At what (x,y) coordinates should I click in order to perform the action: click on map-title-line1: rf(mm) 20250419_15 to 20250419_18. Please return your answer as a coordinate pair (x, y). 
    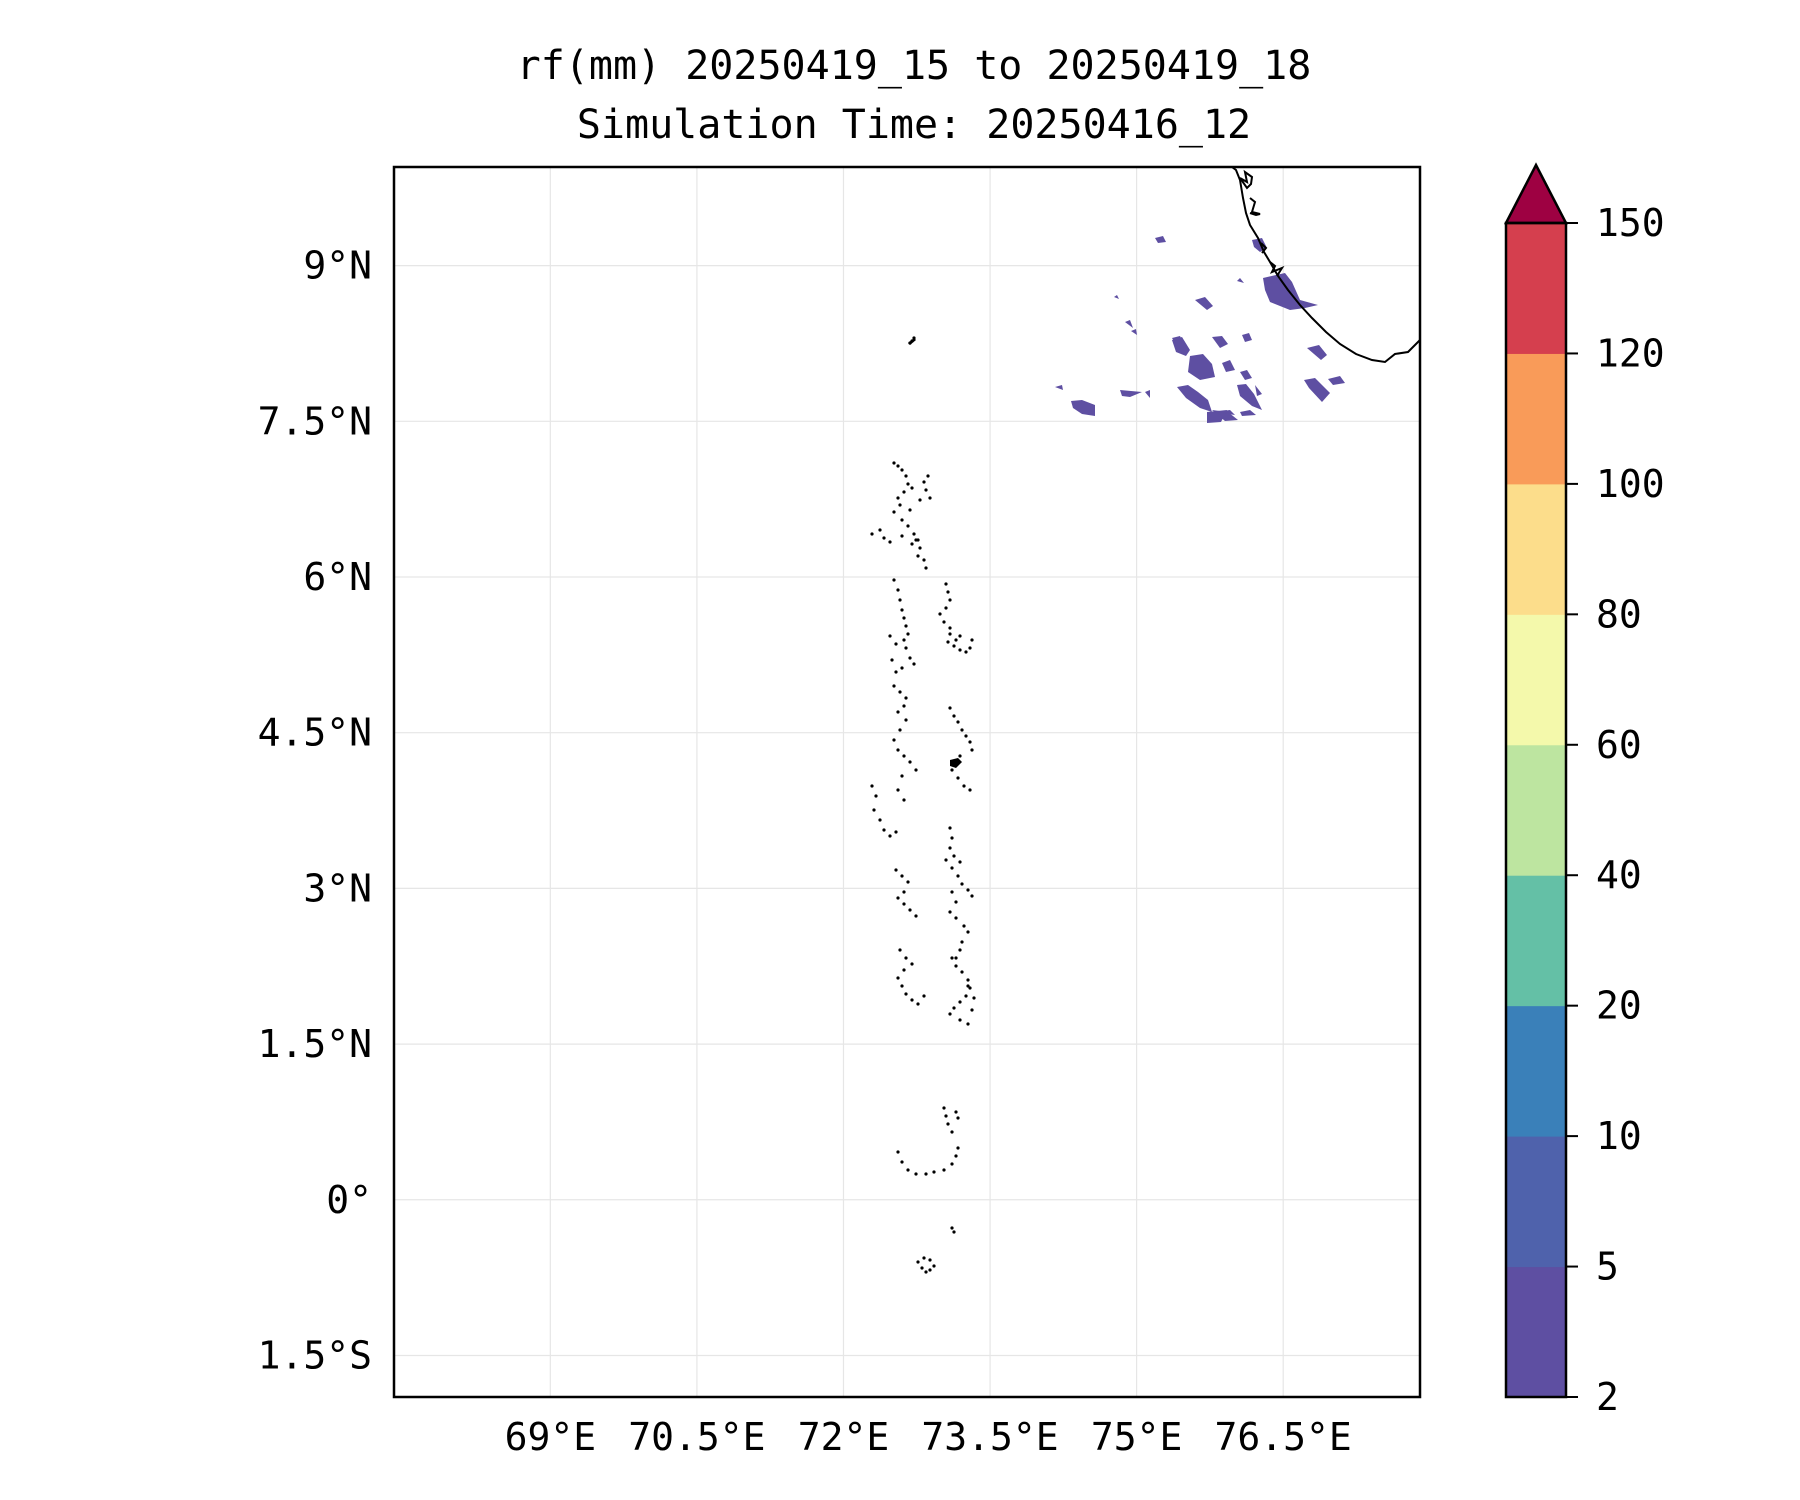
    Looking at the image, I should click on (914, 66).